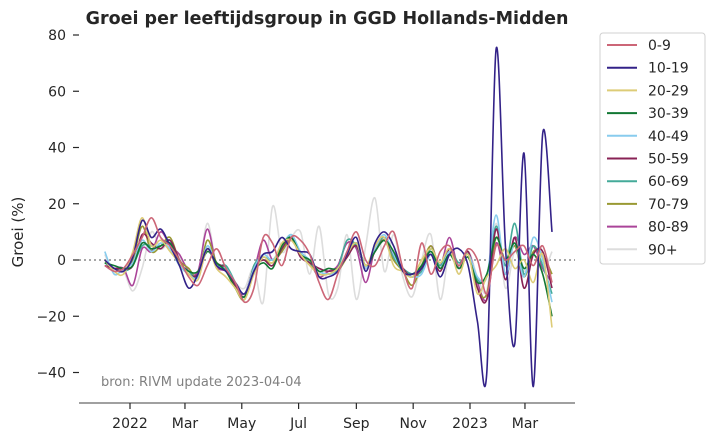 The height and width of the screenshot is (445, 708). What do you see at coordinates (663, 250) in the screenshot?
I see `legend-label: 90+` at bounding box center [663, 250].